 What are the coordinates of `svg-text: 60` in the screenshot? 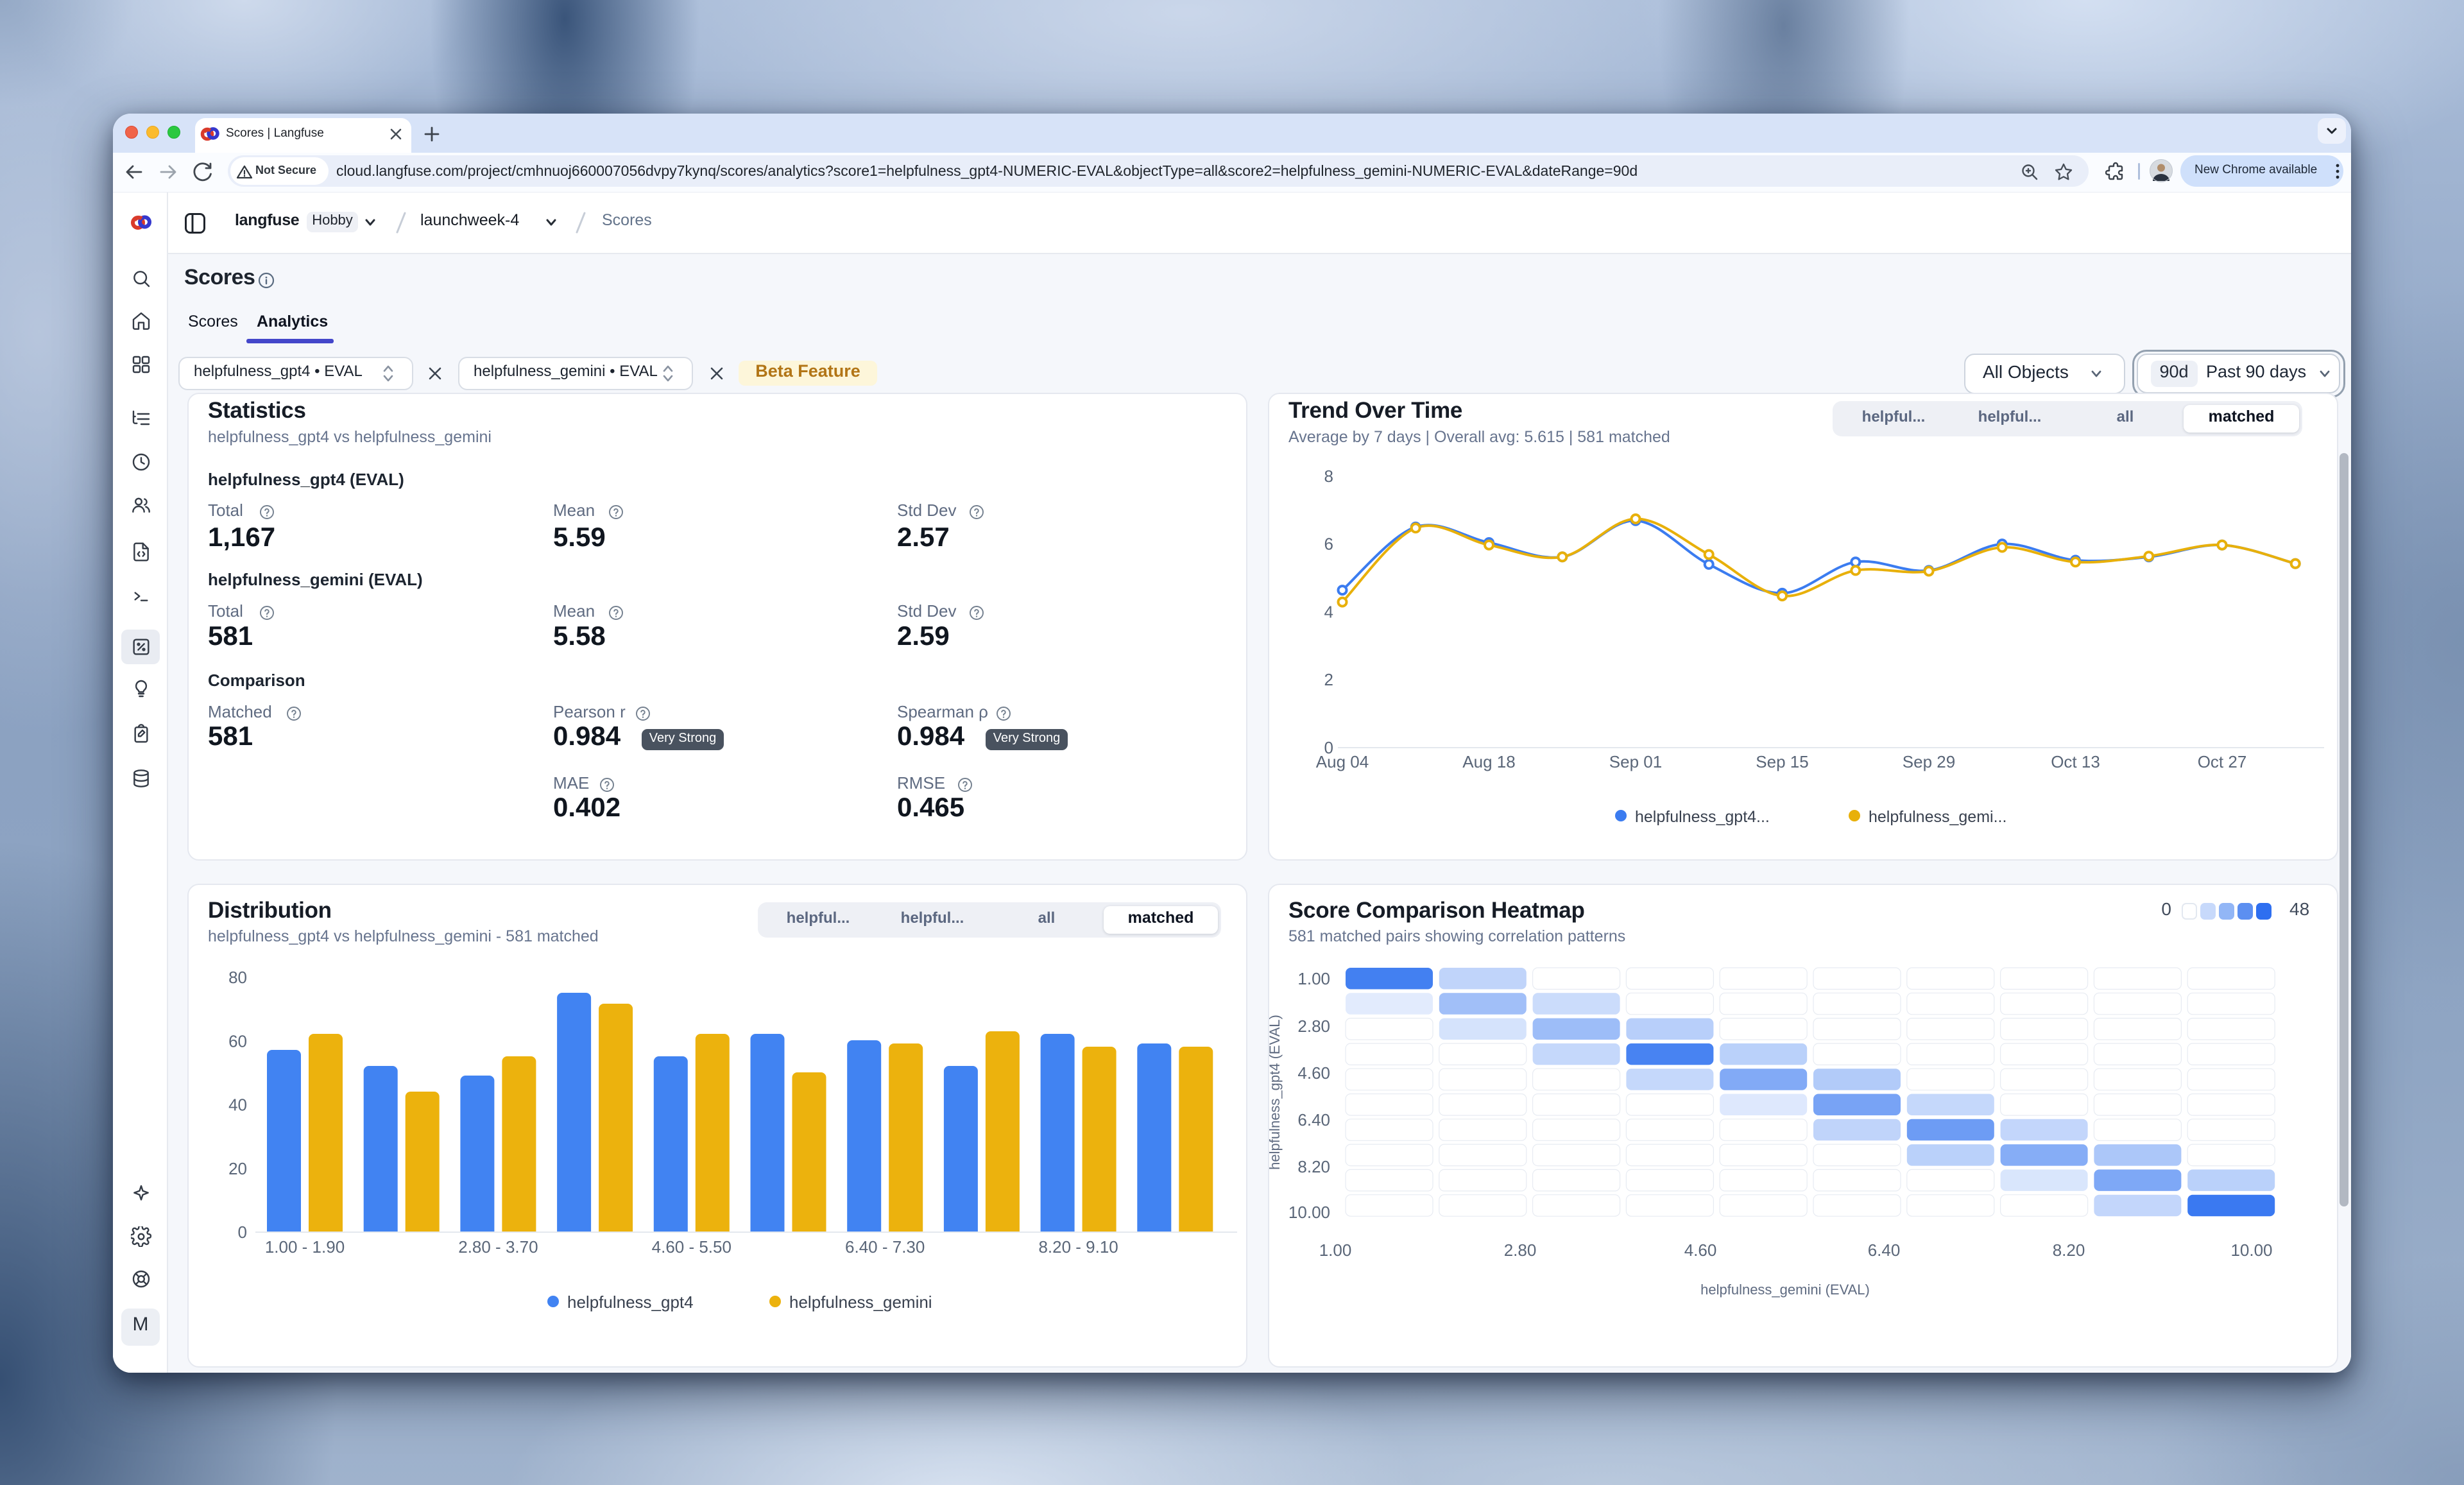 It's located at (238, 1041).